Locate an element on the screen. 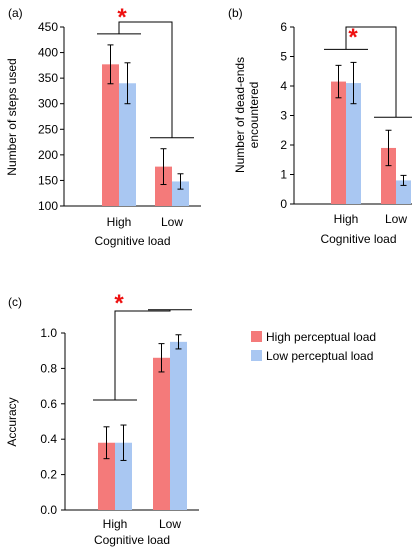 The image size is (412, 550). y-tick-label: 0.6 is located at coordinates (48, 404).